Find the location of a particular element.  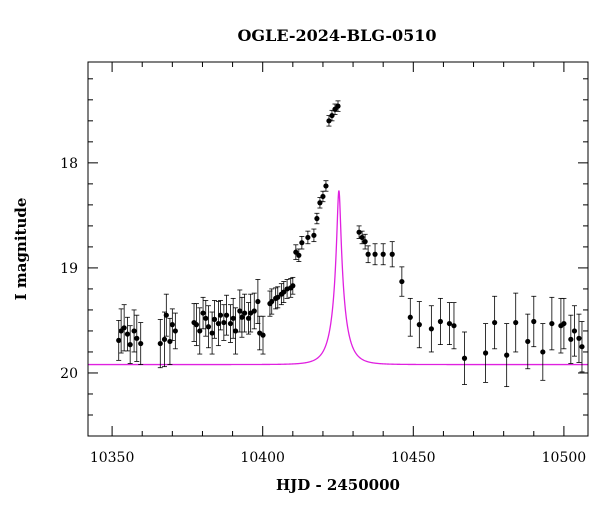

x-axis-label: HJD - 2450000 is located at coordinates (338, 485).